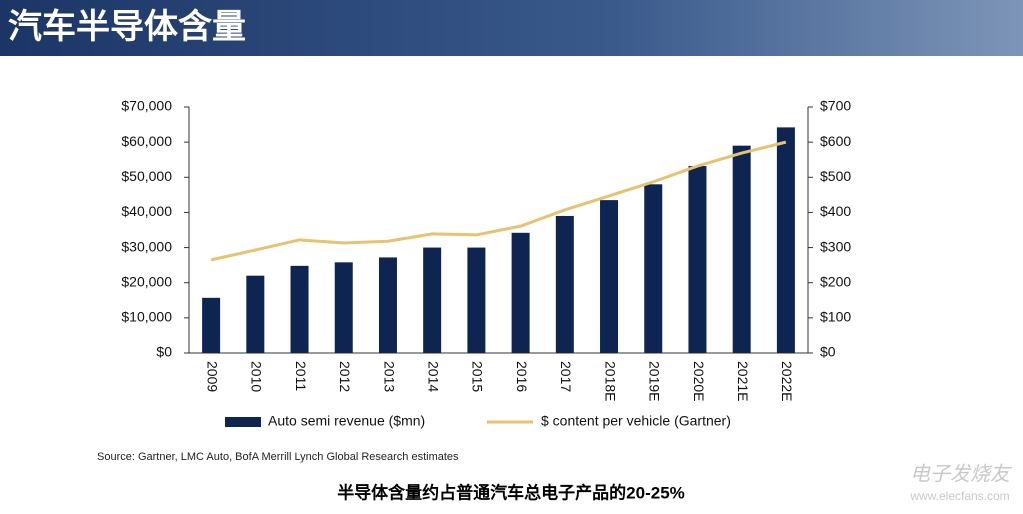 The width and height of the screenshot is (1023, 514). What do you see at coordinates (243, 422) in the screenshot?
I see `legend-swatch` at bounding box center [243, 422].